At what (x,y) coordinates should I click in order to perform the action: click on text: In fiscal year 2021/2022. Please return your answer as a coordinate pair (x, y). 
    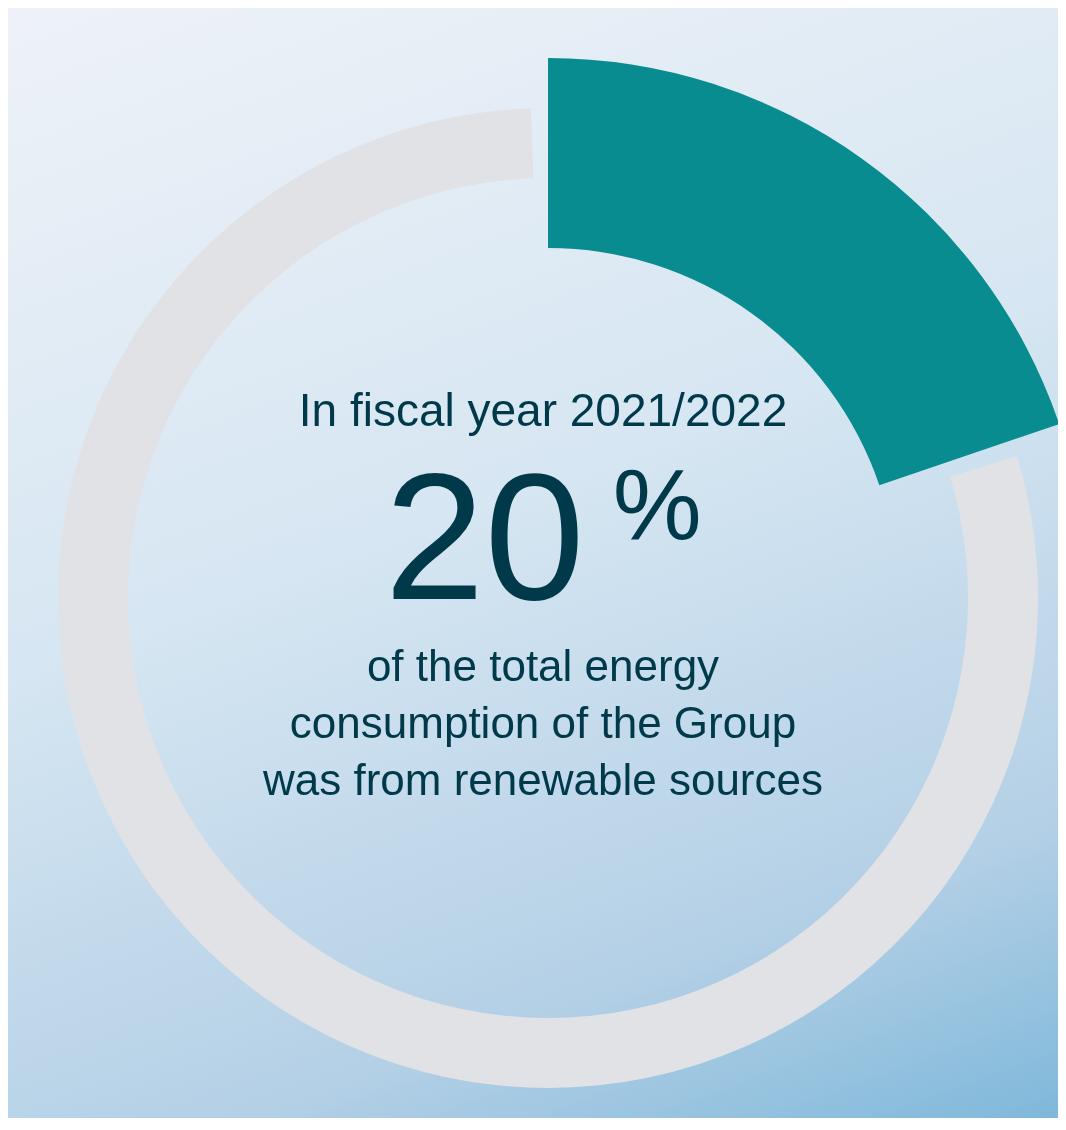
    Looking at the image, I should click on (543, 410).